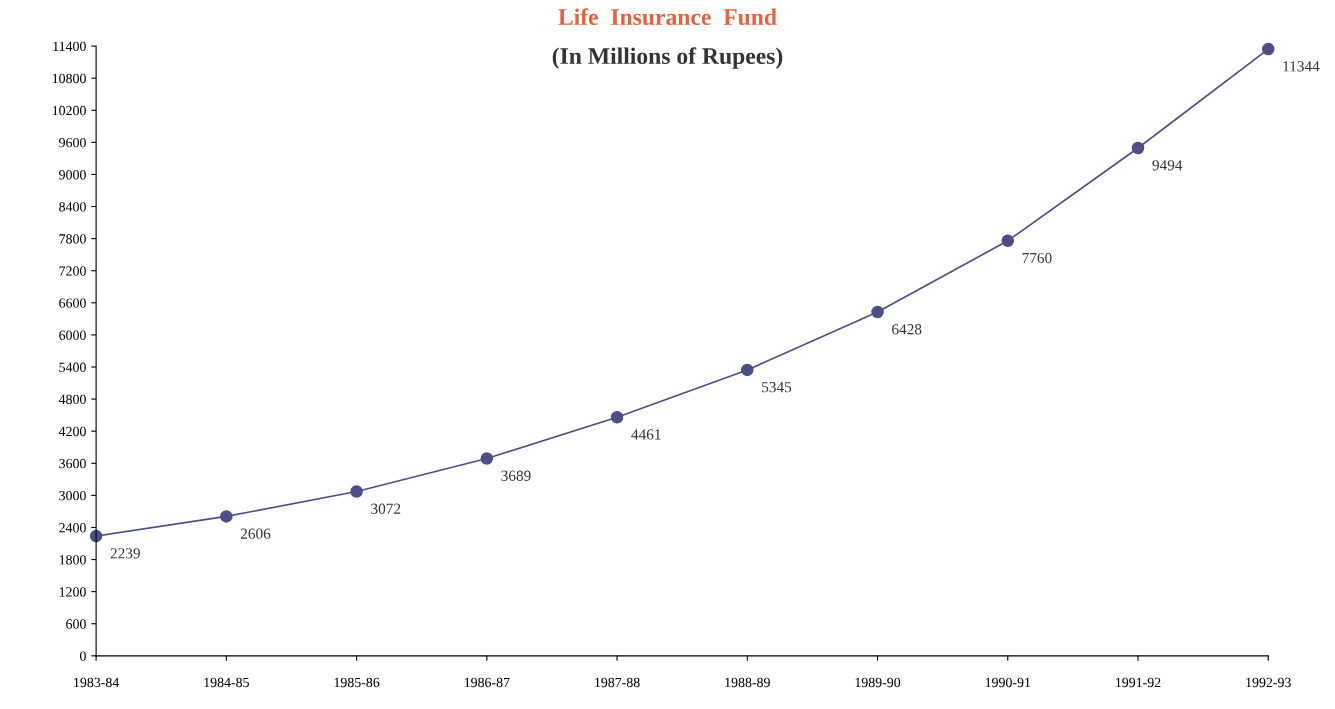 Image resolution: width=1335 pixels, height=709 pixels. Describe the element at coordinates (646, 434) in the screenshot. I see `data-label: 4461` at that location.